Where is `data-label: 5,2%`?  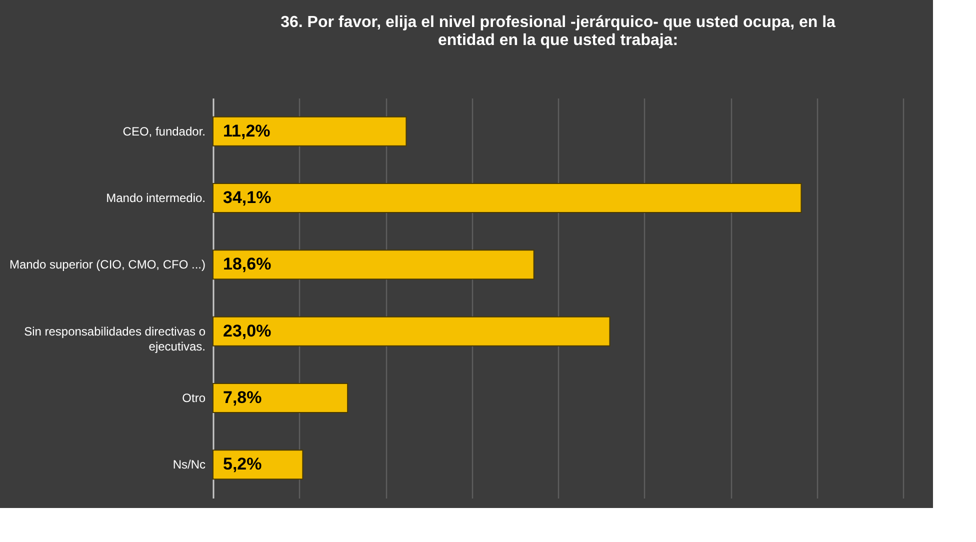 data-label: 5,2% is located at coordinates (242, 464).